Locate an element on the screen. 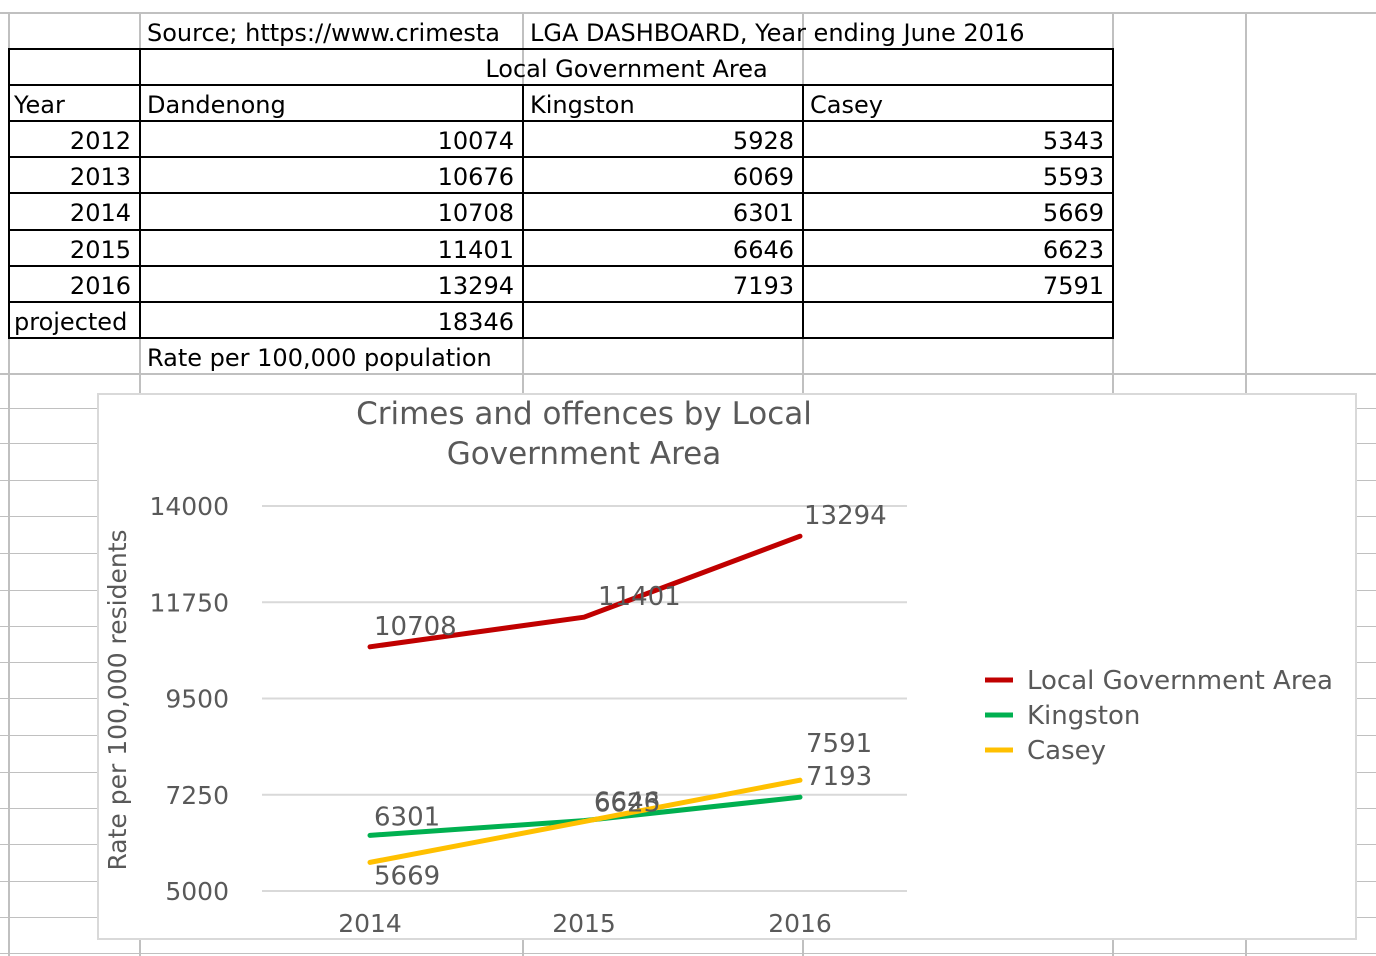 The width and height of the screenshot is (1376, 956). dashboard-title-cell: LGA DASHBOARD, Year ending June 2016 is located at coordinates (777, 33).